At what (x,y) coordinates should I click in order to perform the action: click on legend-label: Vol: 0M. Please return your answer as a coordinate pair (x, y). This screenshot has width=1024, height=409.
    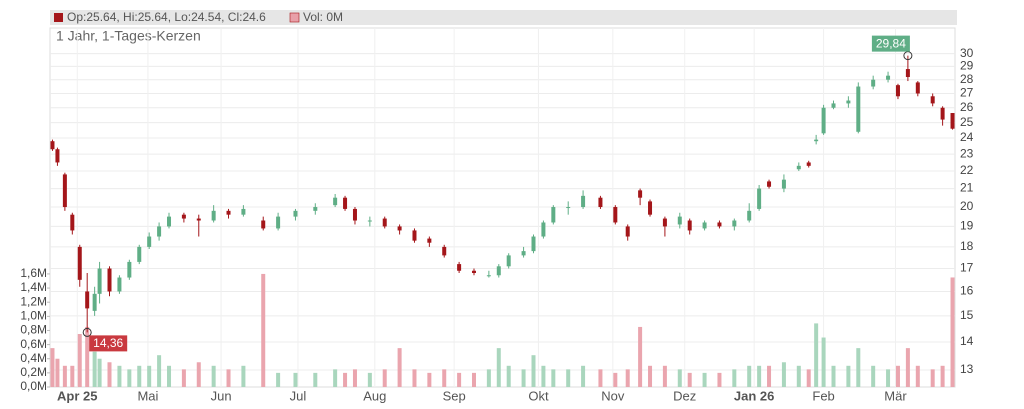
    Looking at the image, I should click on (323, 17).